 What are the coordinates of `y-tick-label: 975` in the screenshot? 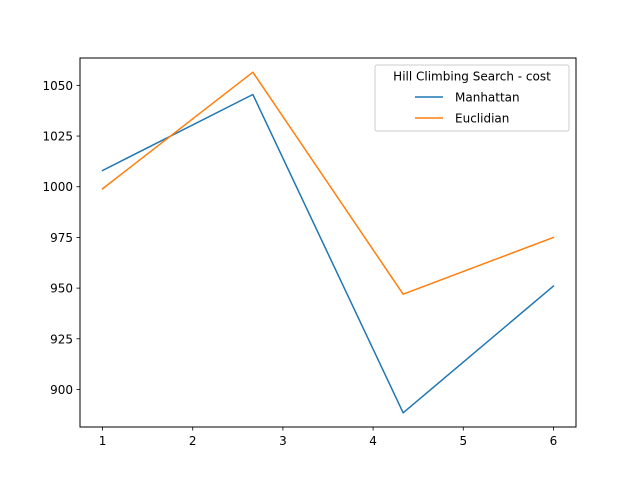 It's located at (61, 238).